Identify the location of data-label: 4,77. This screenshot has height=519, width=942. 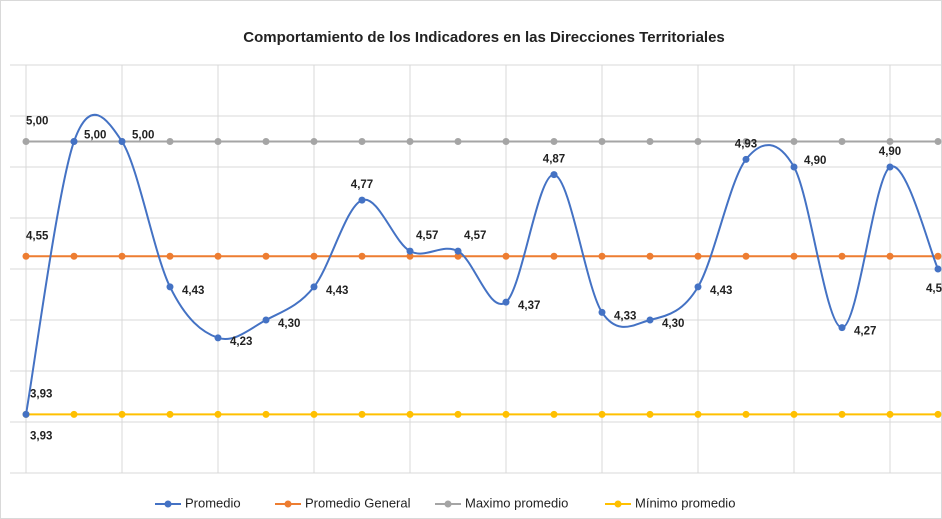
(362, 185).